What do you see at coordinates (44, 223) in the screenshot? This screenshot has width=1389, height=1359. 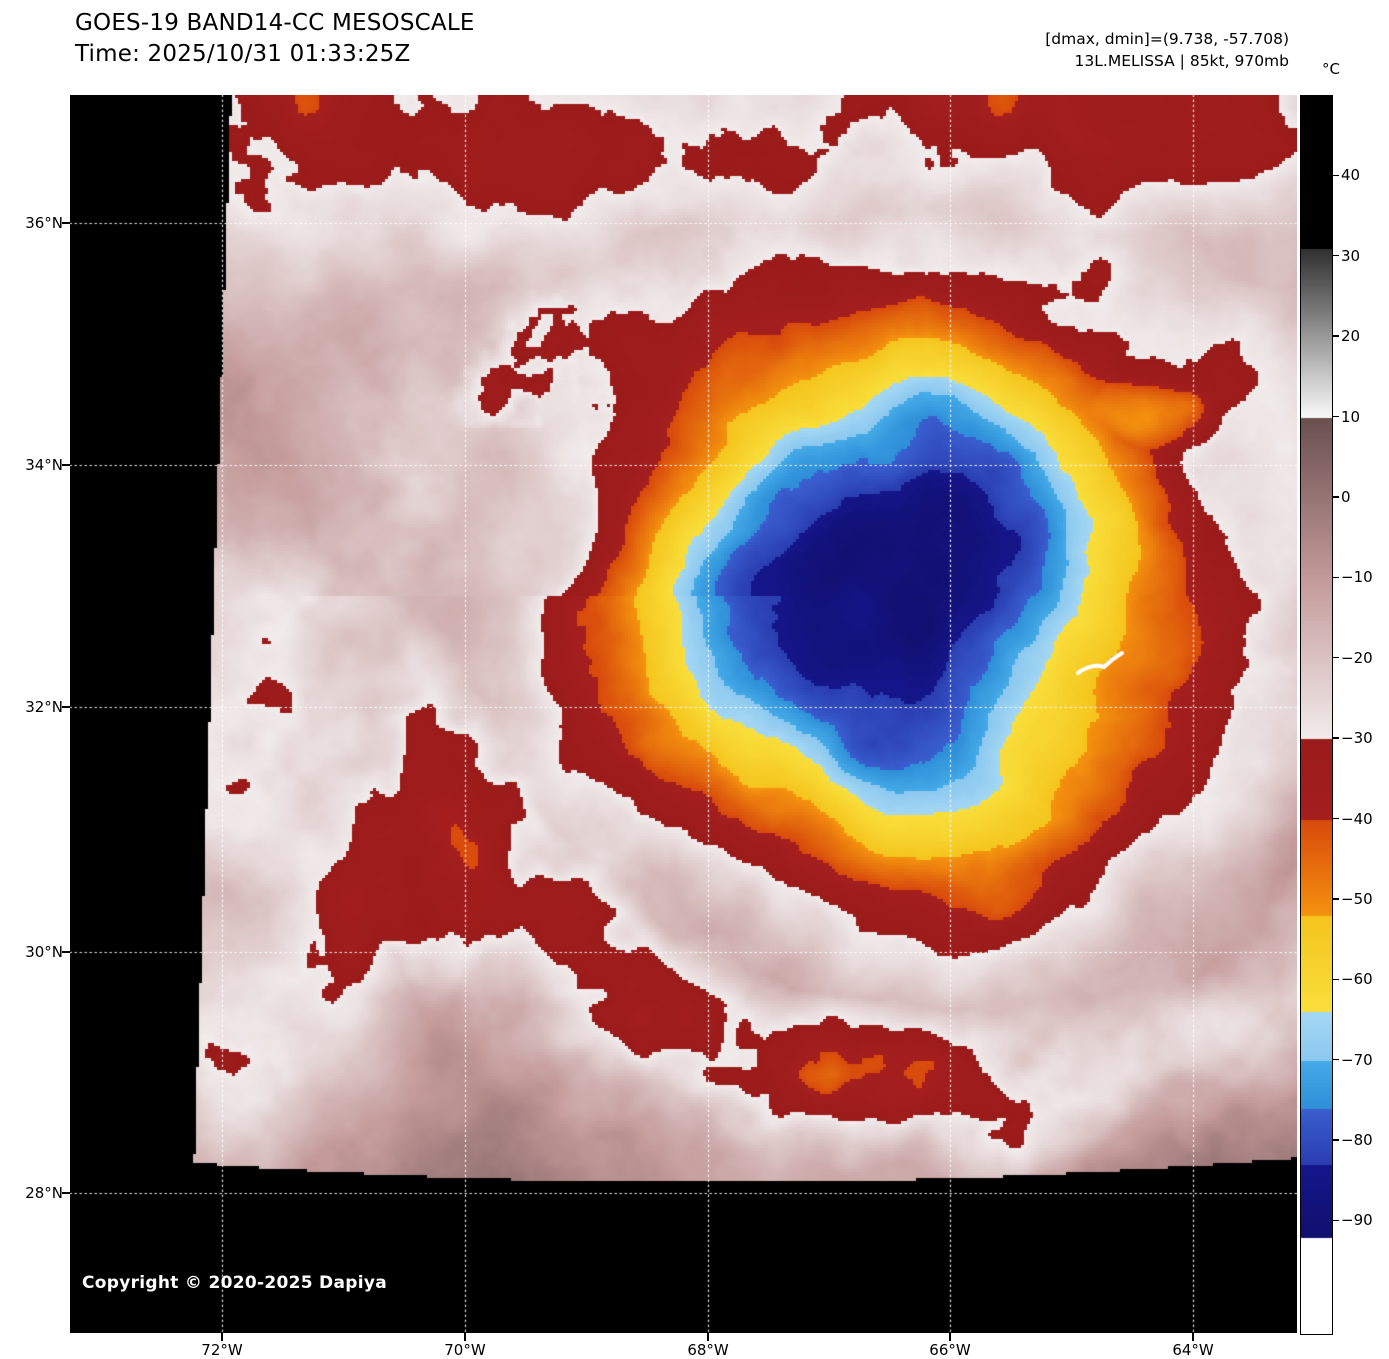 I see `lat-tick-label: 36°N` at bounding box center [44, 223].